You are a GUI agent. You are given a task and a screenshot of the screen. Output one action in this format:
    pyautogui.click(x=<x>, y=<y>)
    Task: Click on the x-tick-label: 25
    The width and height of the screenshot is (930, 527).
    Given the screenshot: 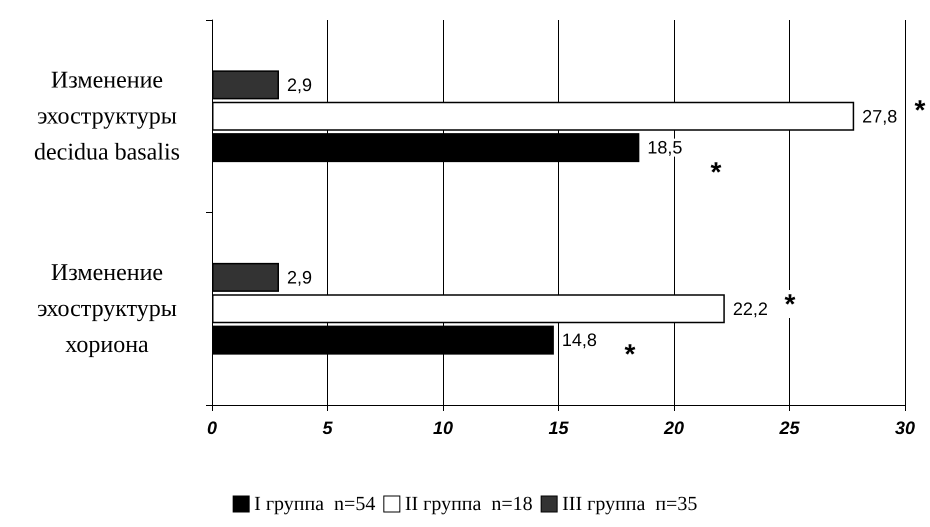 What is the action you would take?
    pyautogui.click(x=789, y=428)
    